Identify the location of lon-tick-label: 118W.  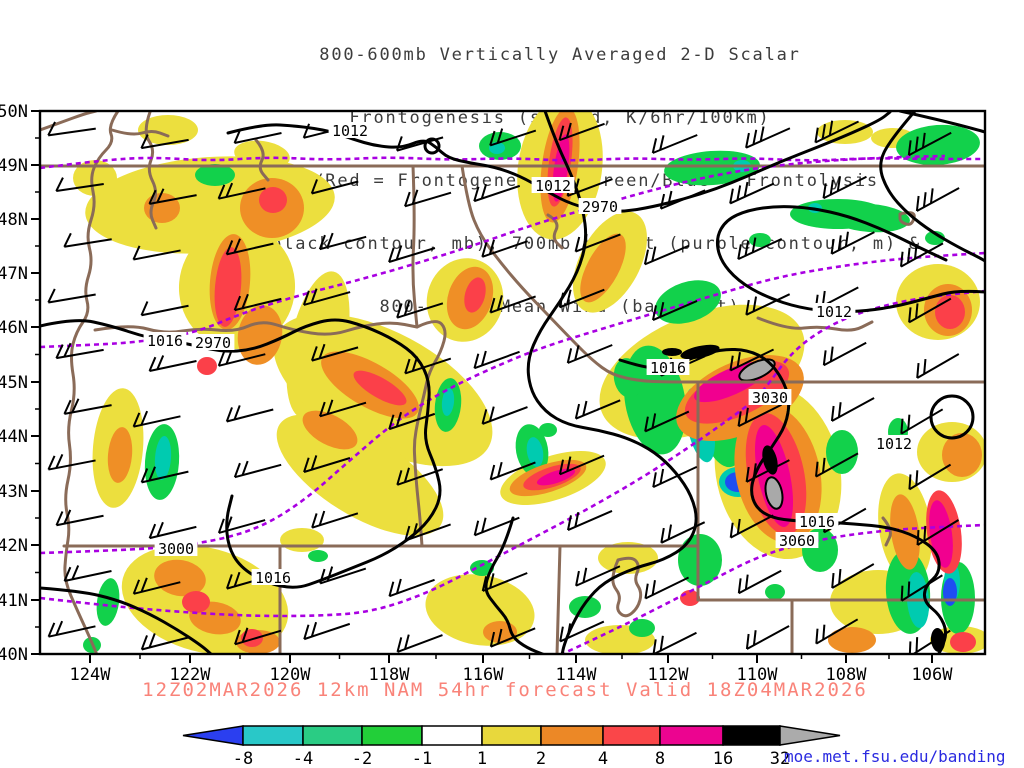
(390, 675).